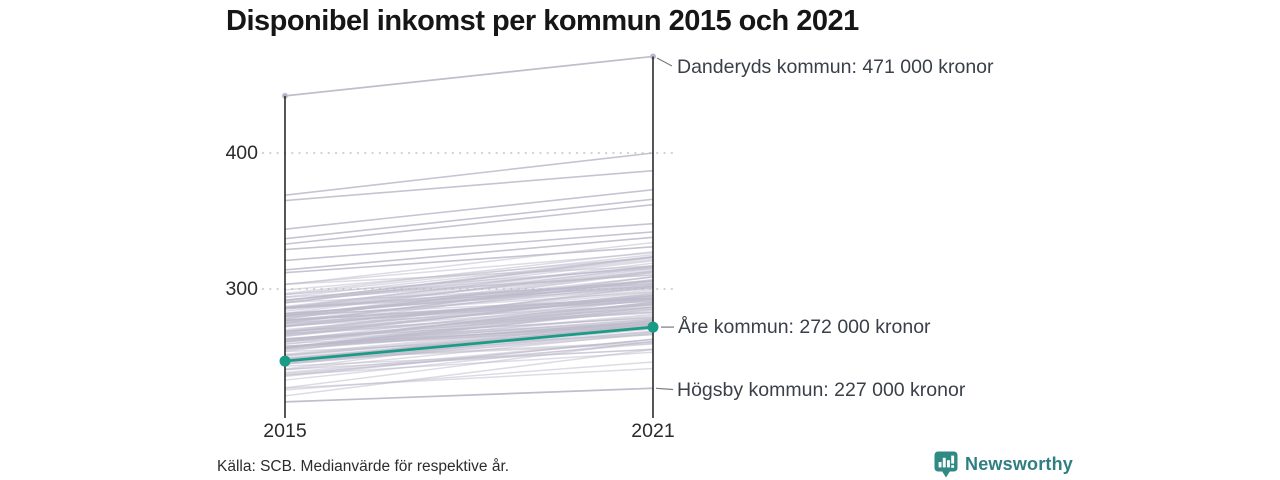 This screenshot has width=1280, height=480. I want to click on xlabel-2021: 2021, so click(653, 431).